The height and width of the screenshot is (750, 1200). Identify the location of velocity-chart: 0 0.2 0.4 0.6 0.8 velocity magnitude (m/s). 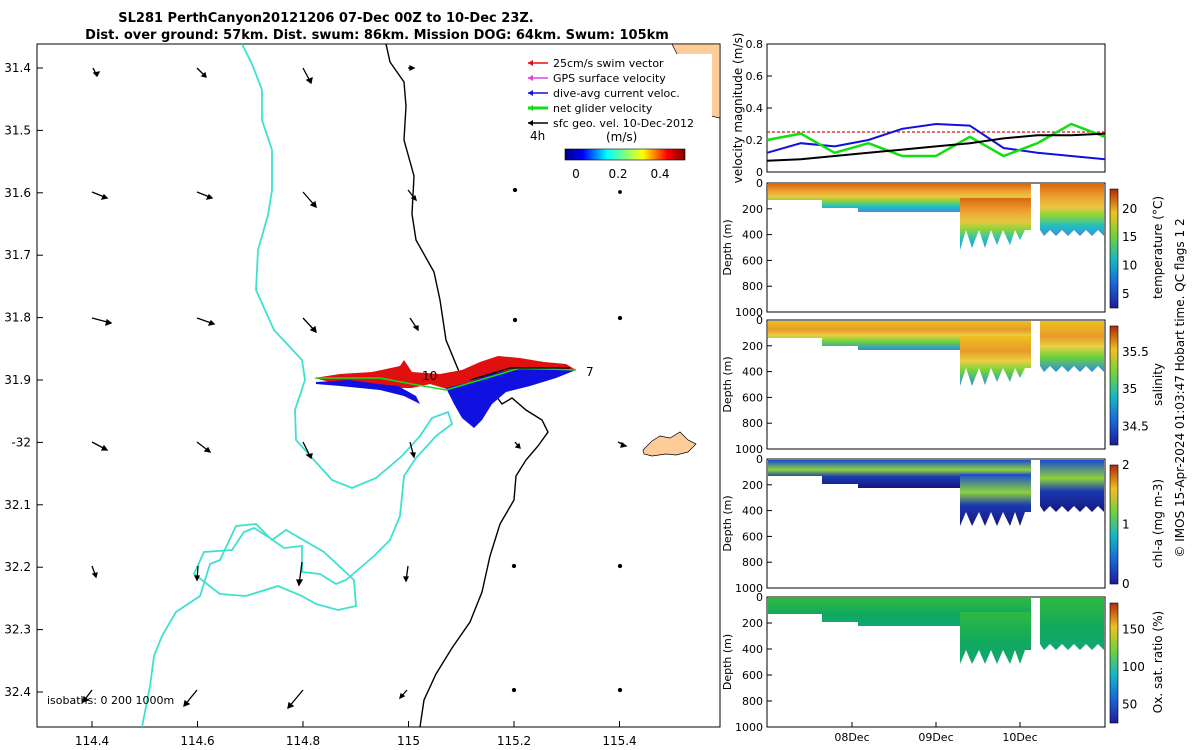
(918, 108).